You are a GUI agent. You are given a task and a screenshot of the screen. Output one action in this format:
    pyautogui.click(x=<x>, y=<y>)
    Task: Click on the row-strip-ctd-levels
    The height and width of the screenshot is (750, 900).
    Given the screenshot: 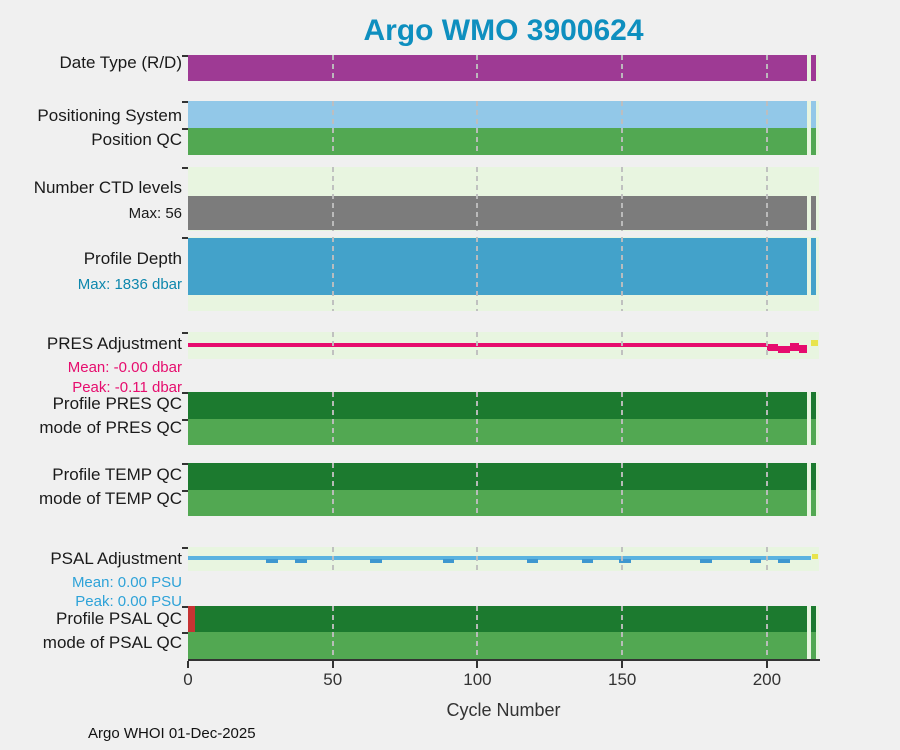 What is the action you would take?
    pyautogui.click(x=503, y=199)
    